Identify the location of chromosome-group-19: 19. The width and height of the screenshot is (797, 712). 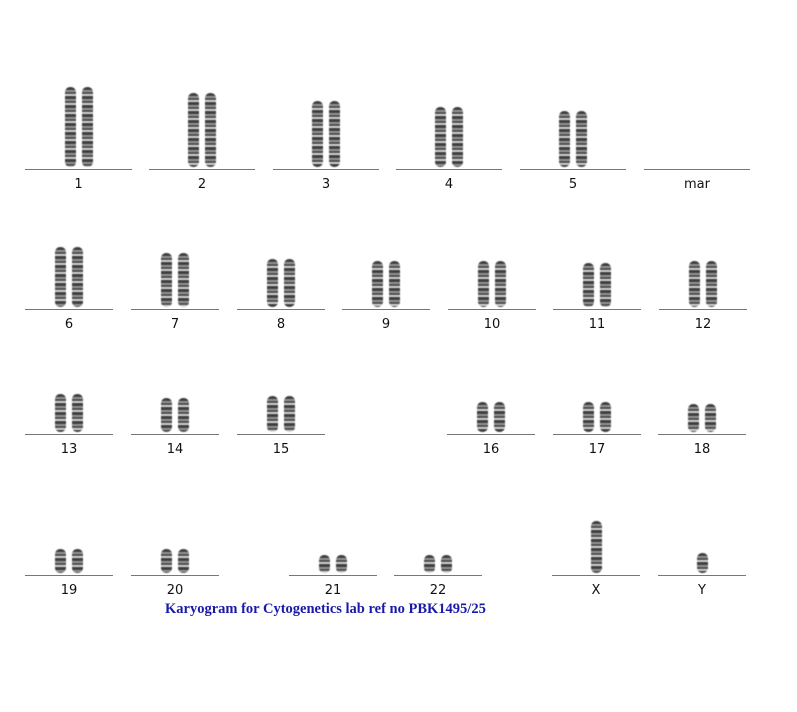
(69, 540).